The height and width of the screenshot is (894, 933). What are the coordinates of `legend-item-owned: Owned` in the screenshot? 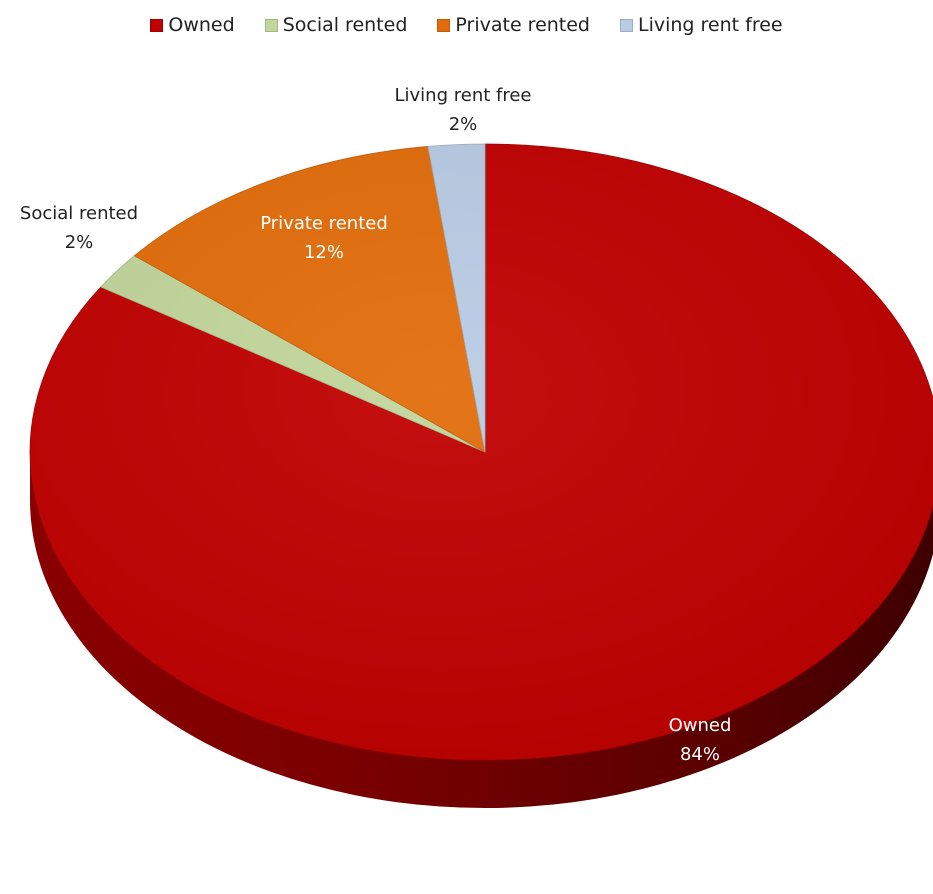 It's located at (192, 25).